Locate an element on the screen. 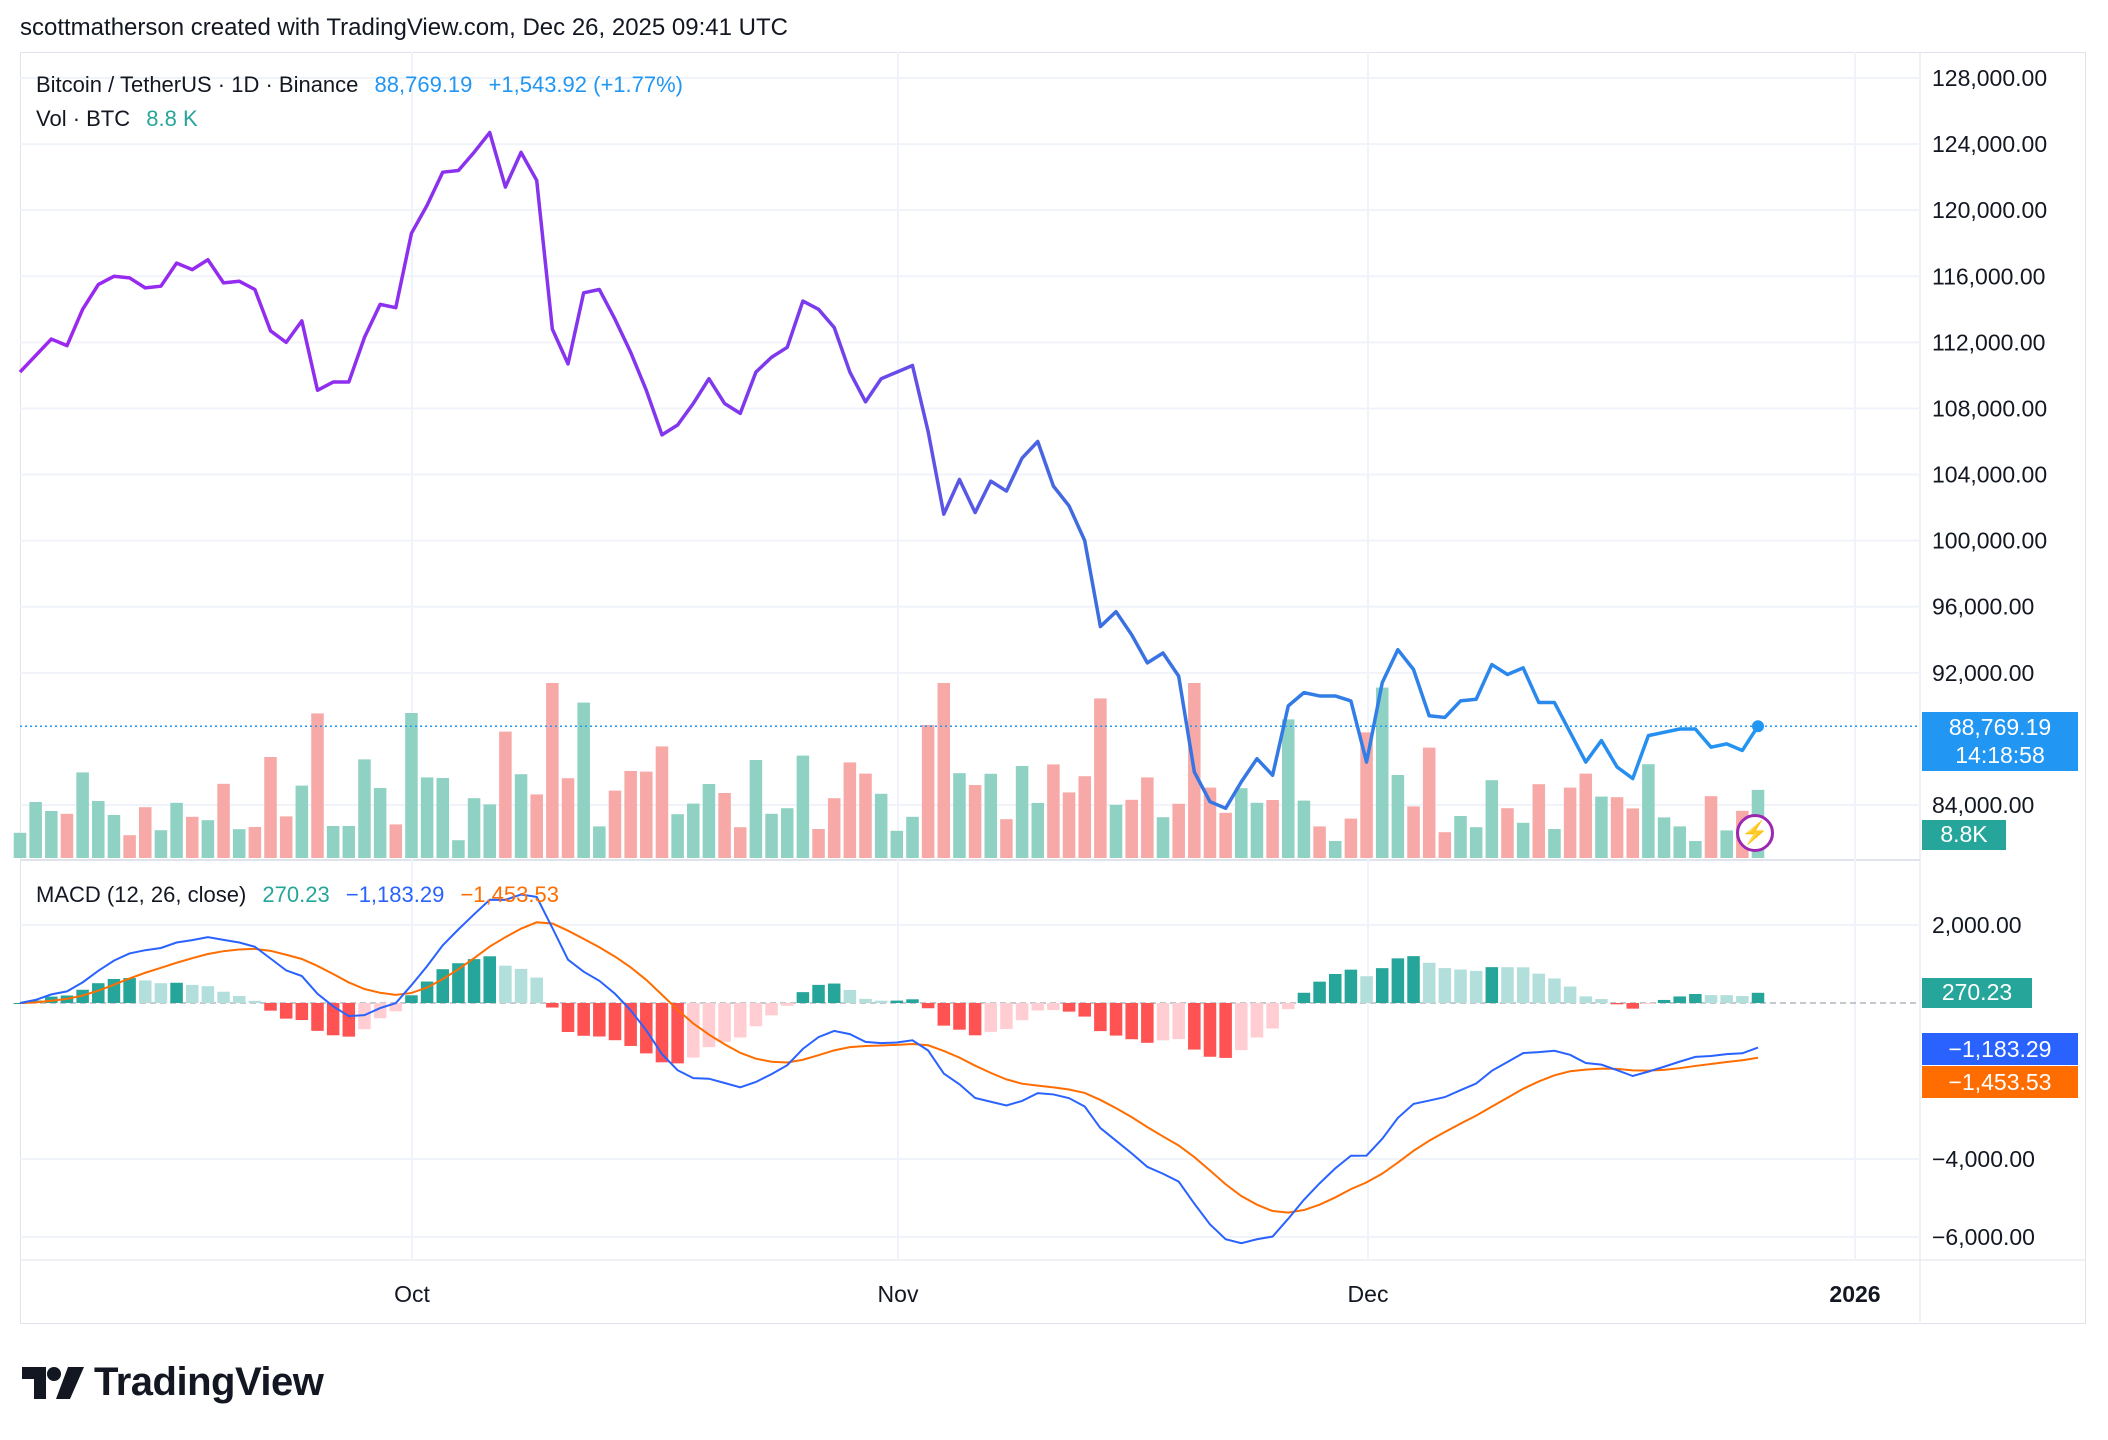 The width and height of the screenshot is (2108, 1440). price-tick-label: 108,000.00 is located at coordinates (1989, 408).